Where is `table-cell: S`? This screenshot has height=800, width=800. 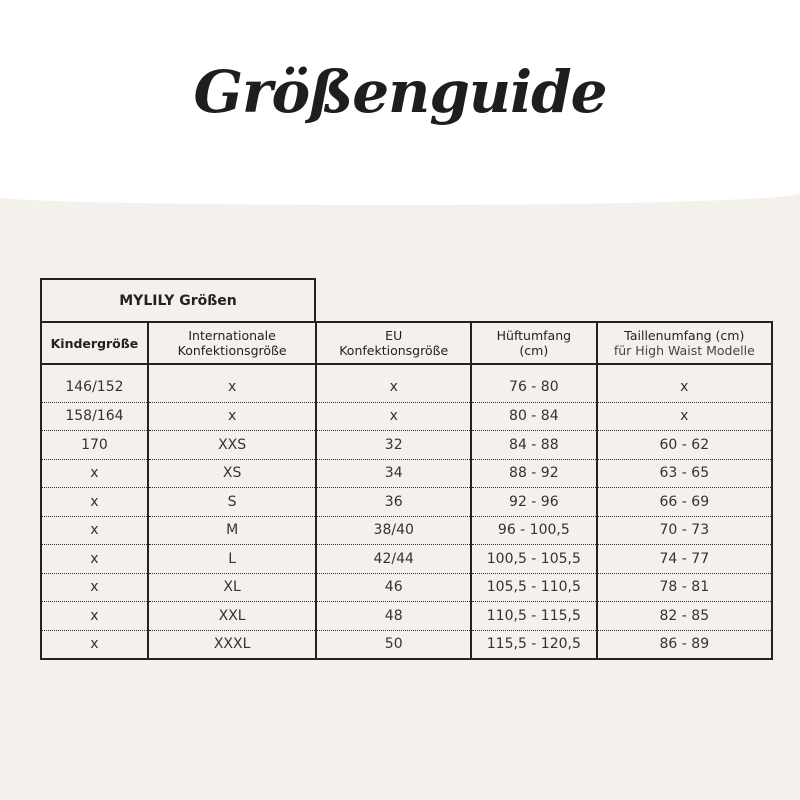
table-cell: S is located at coordinates (232, 502).